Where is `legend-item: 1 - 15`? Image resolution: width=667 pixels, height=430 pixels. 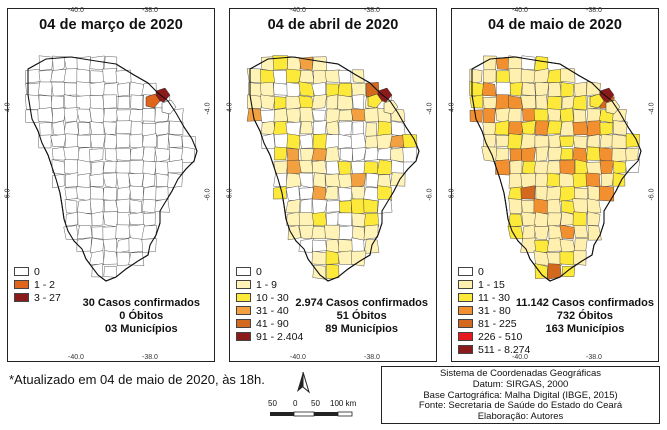
legend-item: 1 - 15 is located at coordinates (494, 284).